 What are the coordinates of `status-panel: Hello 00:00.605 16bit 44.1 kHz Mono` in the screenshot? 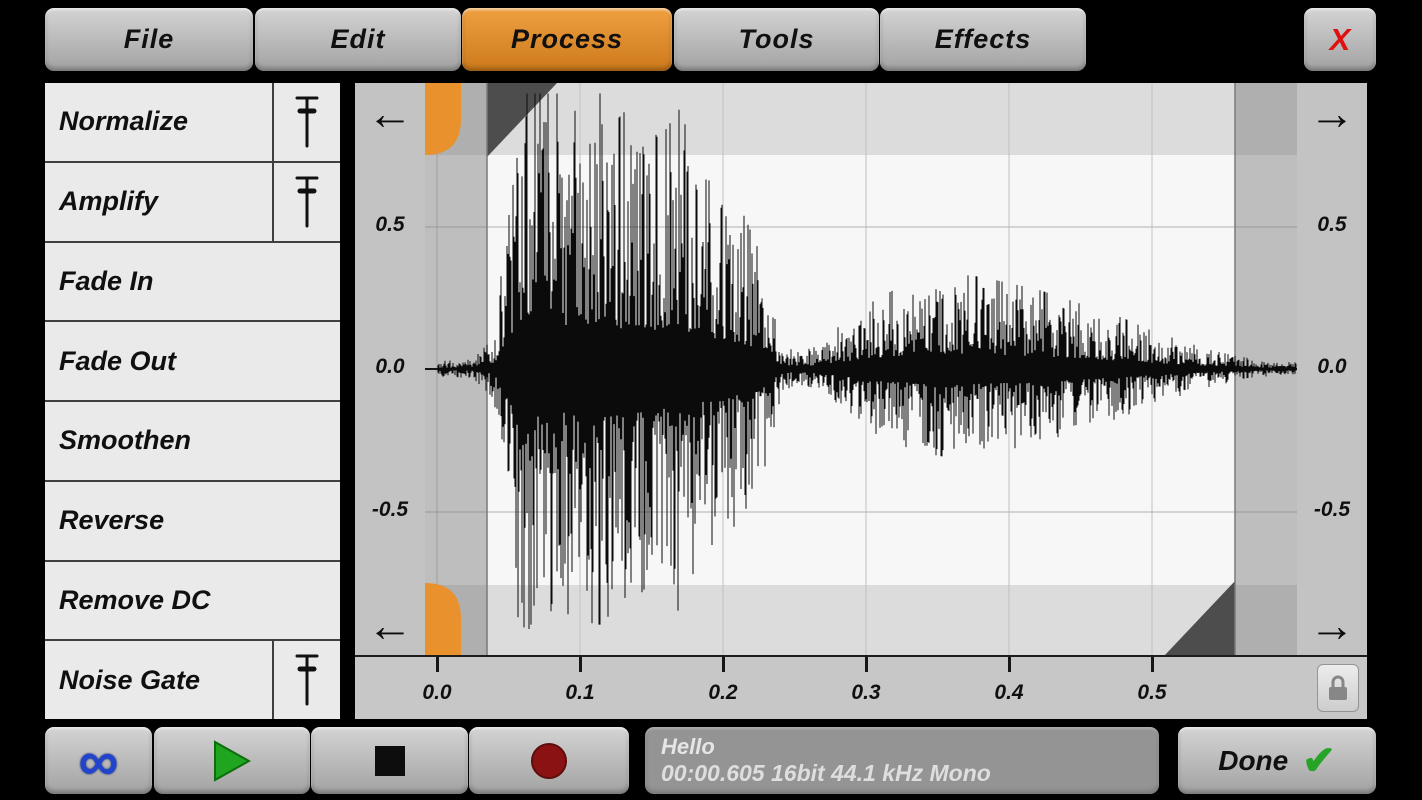 It's located at (902, 760).